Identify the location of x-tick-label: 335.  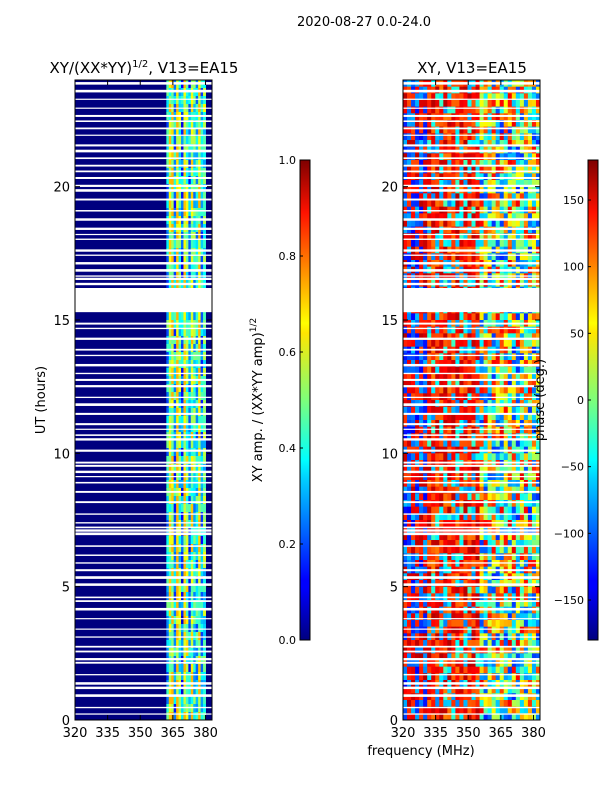
(107, 733).